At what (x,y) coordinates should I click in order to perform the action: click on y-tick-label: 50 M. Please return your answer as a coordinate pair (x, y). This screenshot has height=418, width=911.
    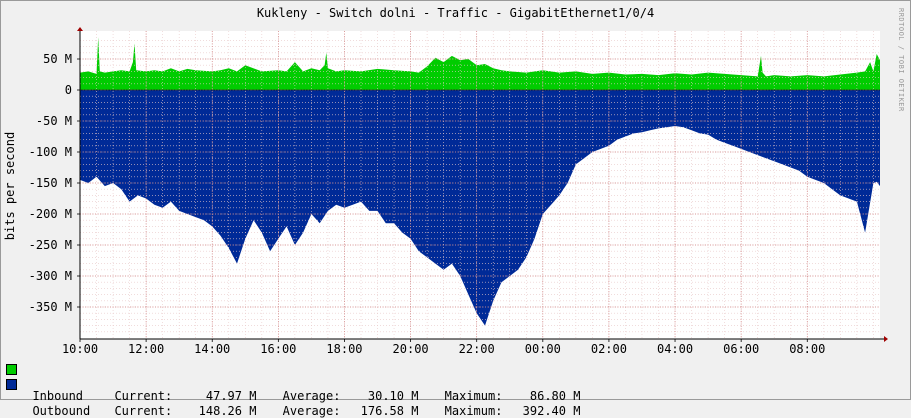
    Looking at the image, I should click on (57, 59).